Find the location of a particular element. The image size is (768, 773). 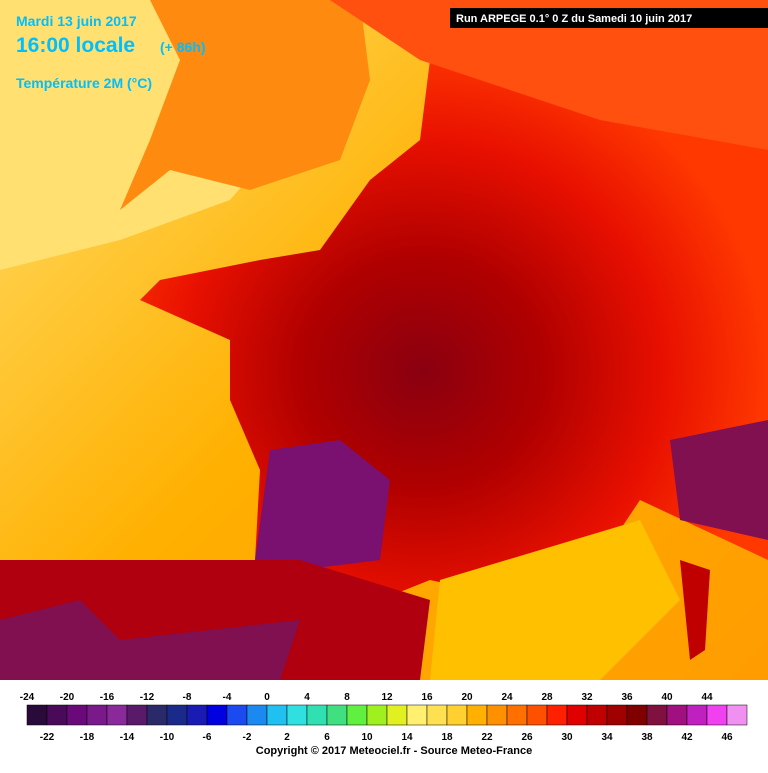

scale-label: 38 is located at coordinates (647, 737).